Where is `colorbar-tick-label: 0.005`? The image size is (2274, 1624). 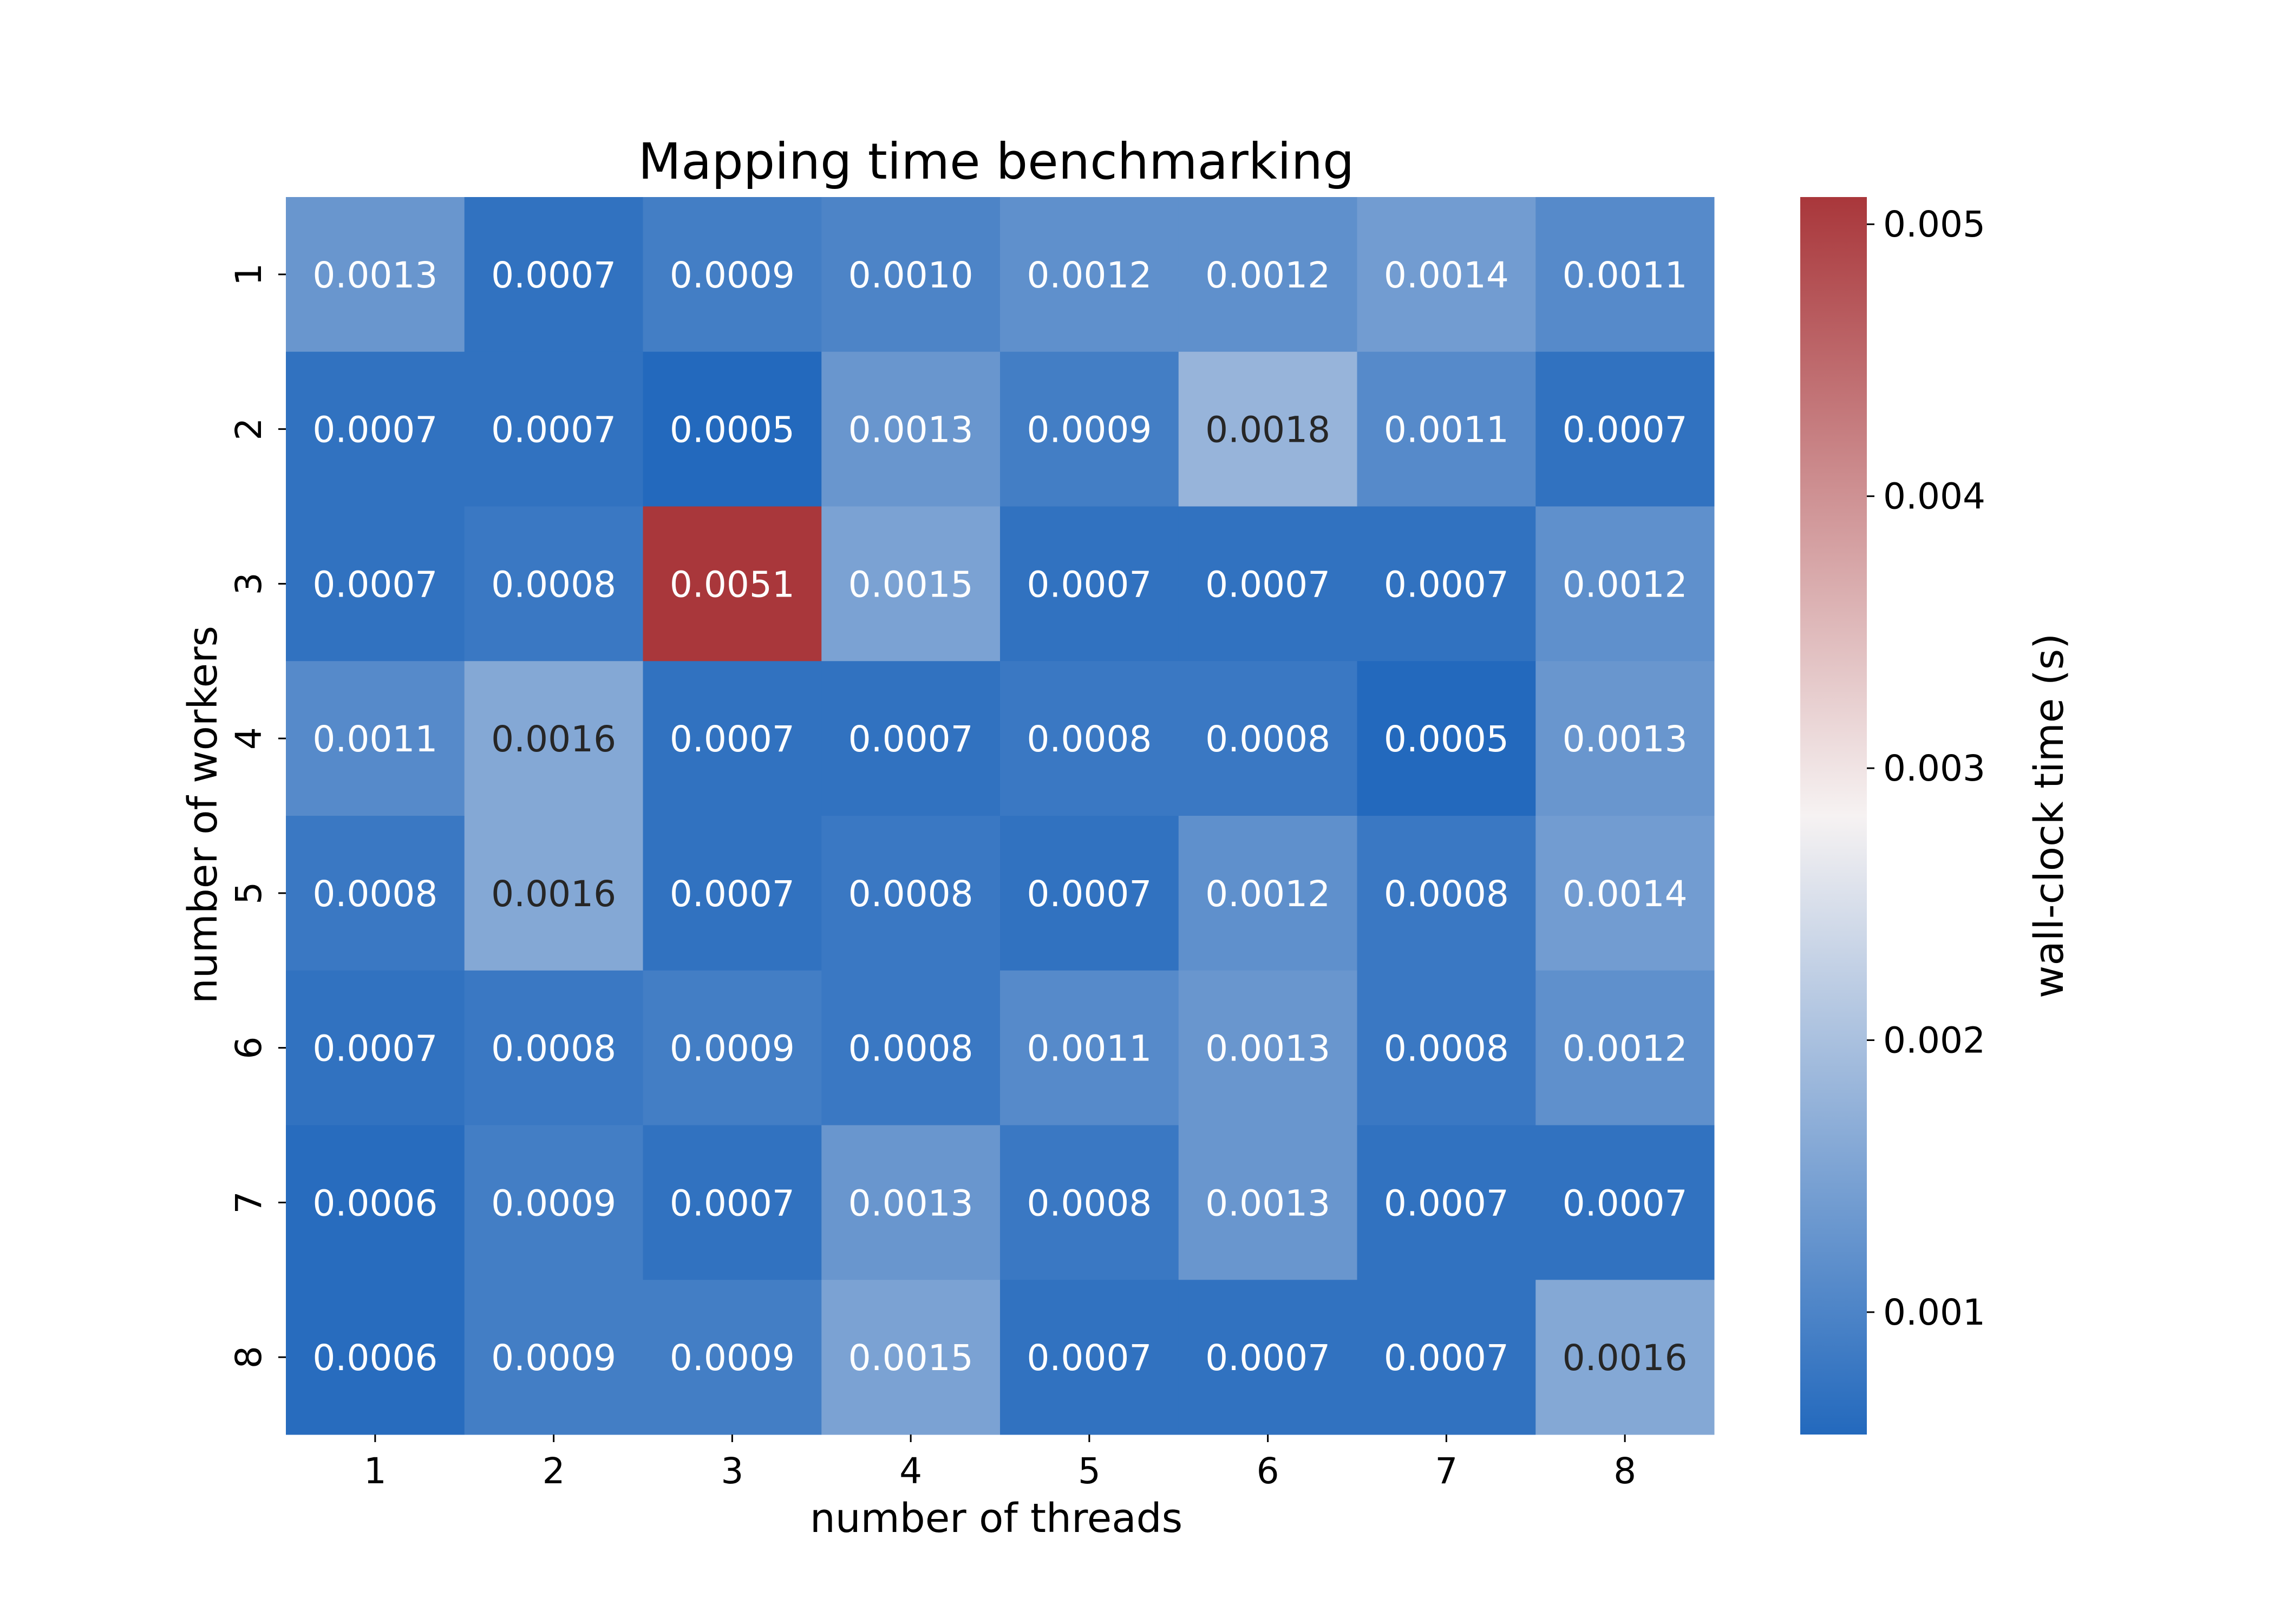 colorbar-tick-label: 0.005 is located at coordinates (1934, 225).